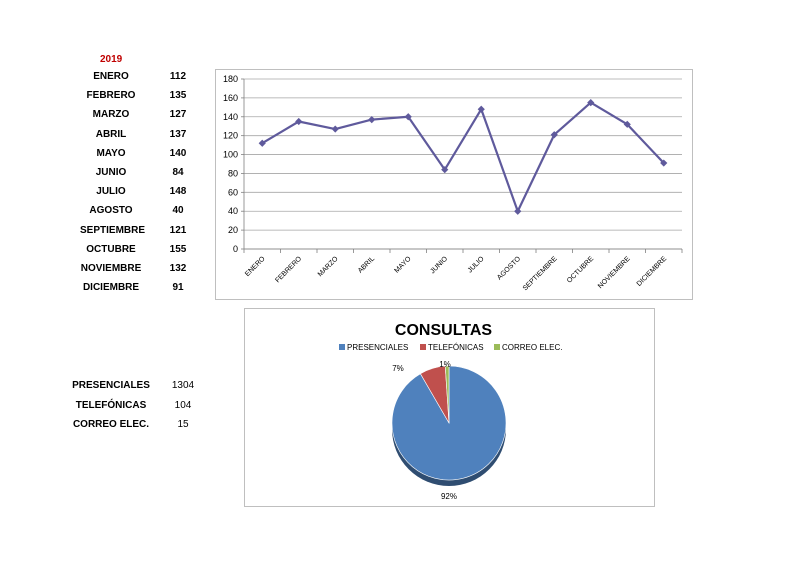  What do you see at coordinates (230, 117) in the screenshot?
I see `y-tick-label: 140` at bounding box center [230, 117].